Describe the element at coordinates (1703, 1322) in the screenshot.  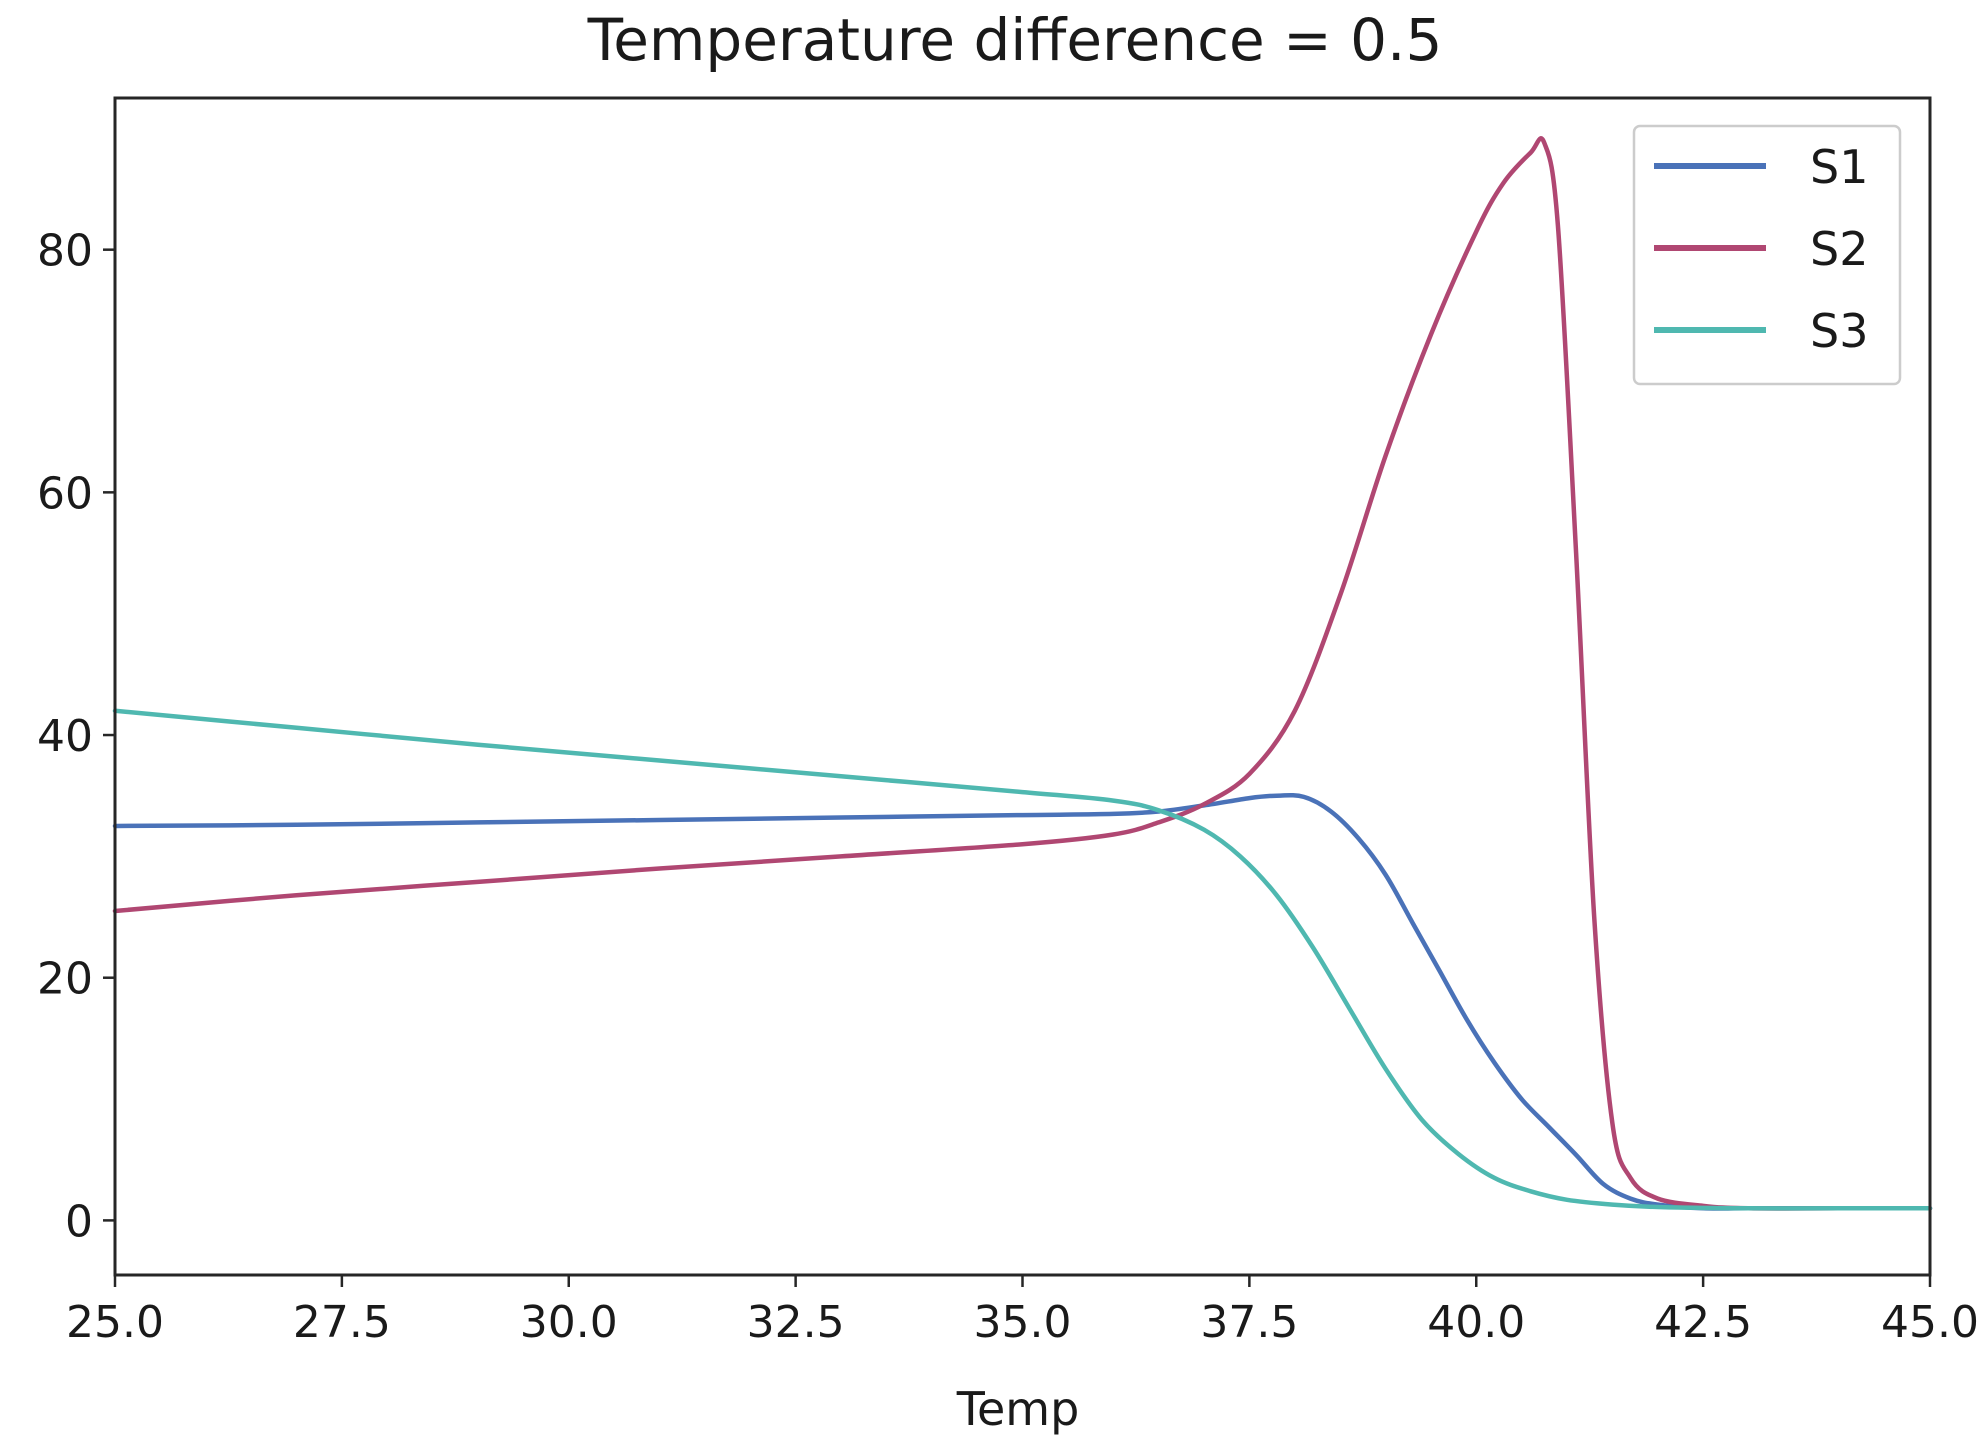
I see `x-tick-label: 42.5` at that location.